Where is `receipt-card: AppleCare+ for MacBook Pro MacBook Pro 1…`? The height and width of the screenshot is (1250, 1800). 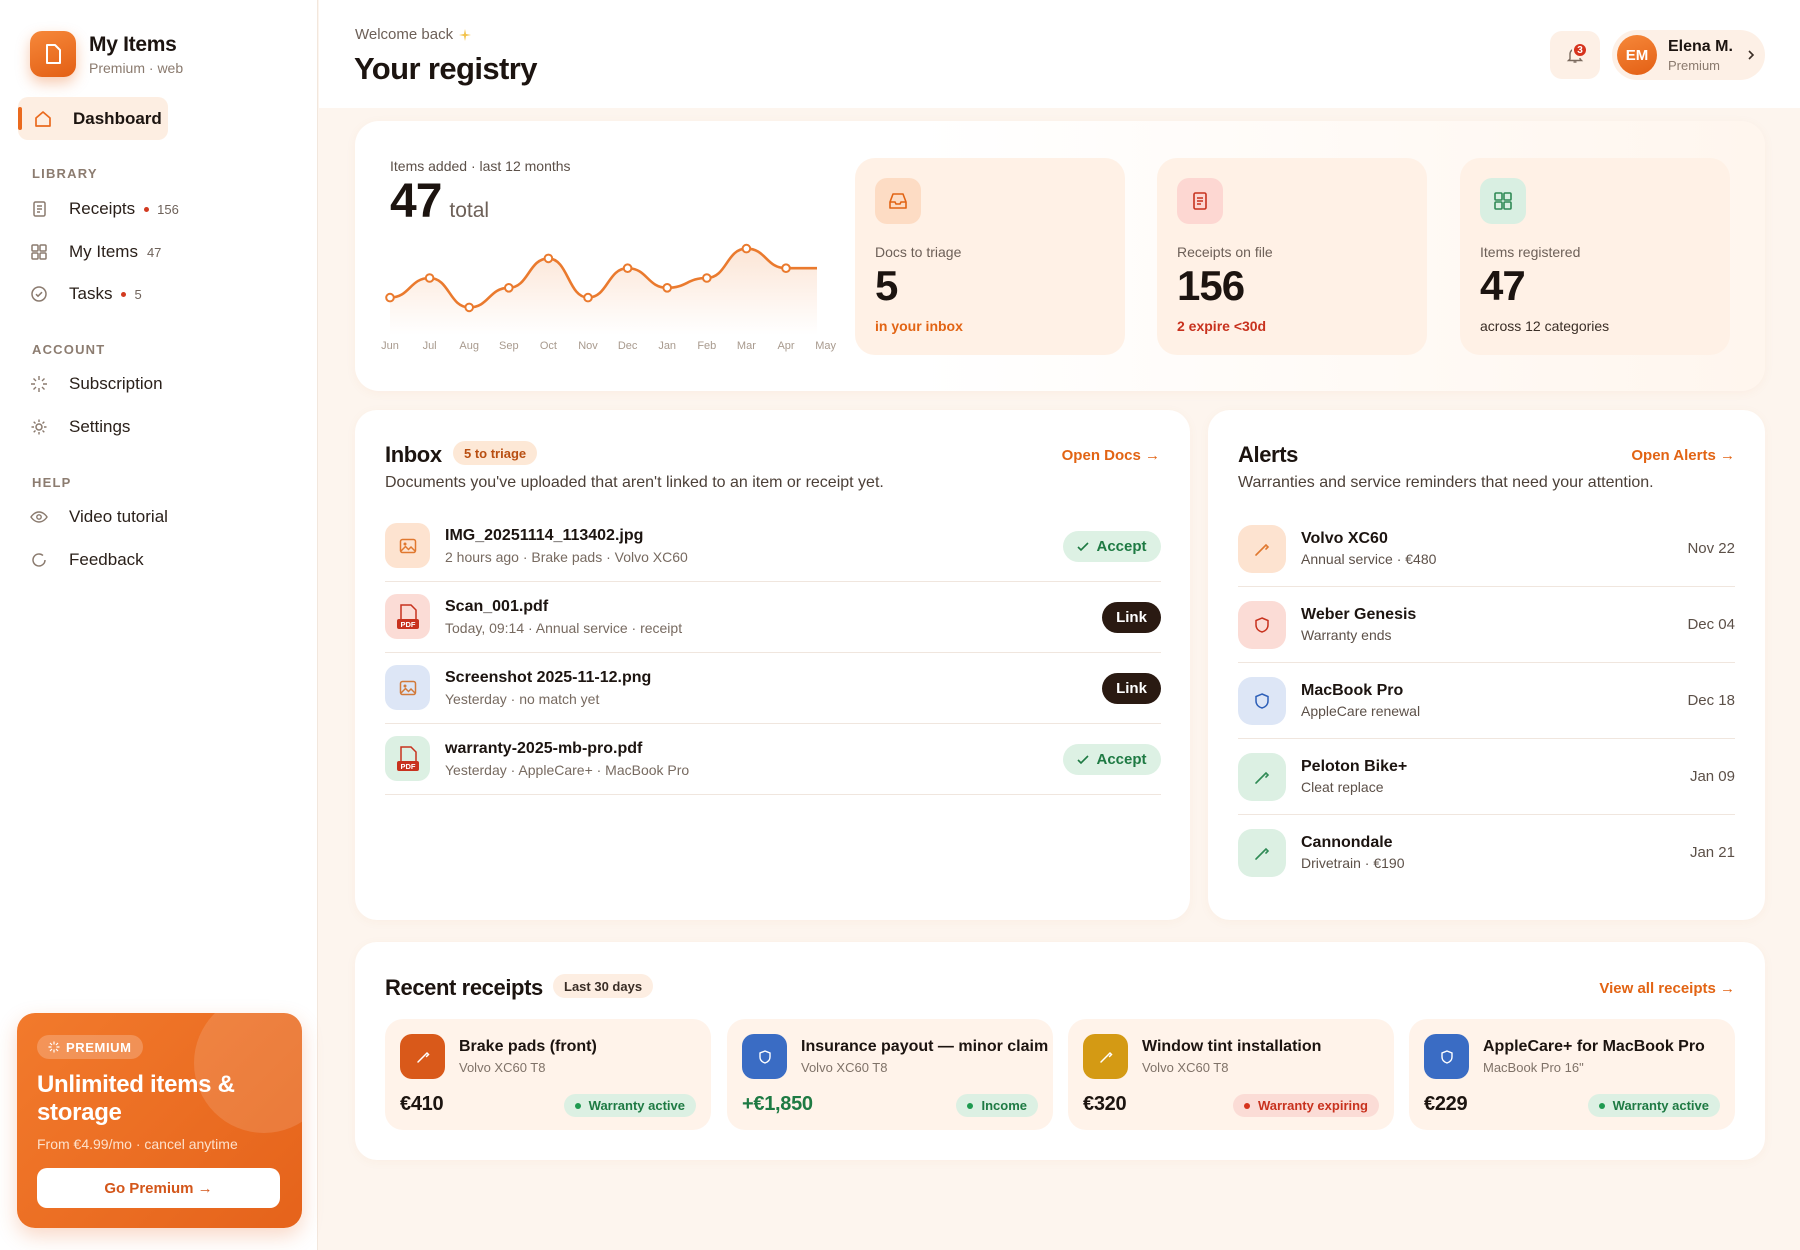 receipt-card: AppleCare+ for MacBook Pro MacBook Pro 1… is located at coordinates (1572, 1074).